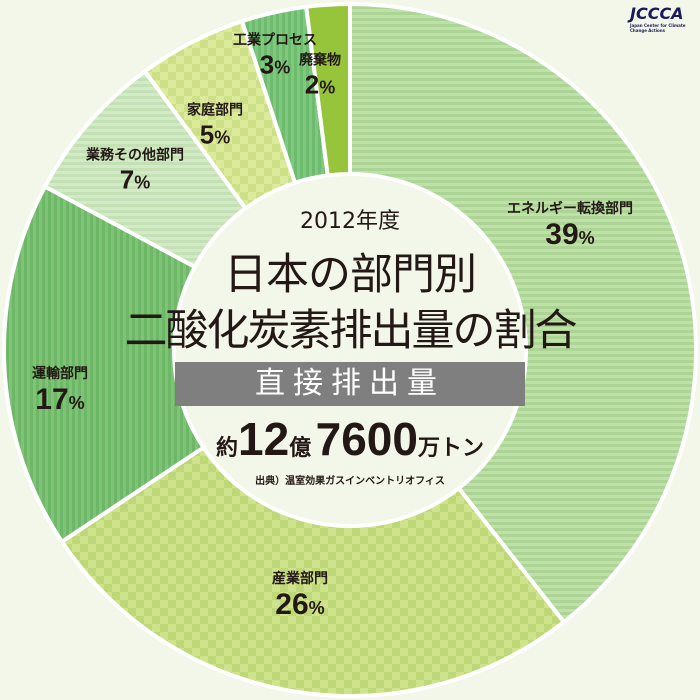 This screenshot has width=700, height=700. I want to click on chart-title-line2: 二酸化炭素排出量の割合, so click(351, 331).